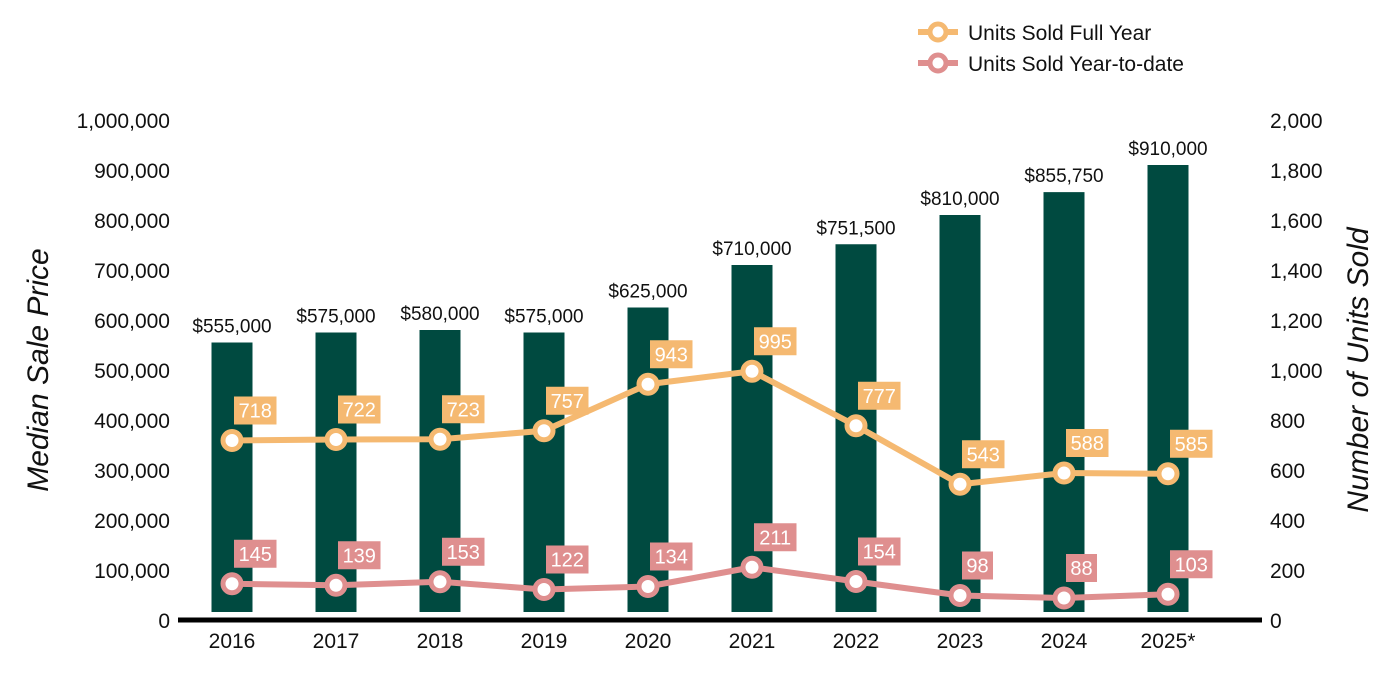  I want to click on x-tick-label: 2024, so click(1064, 641).